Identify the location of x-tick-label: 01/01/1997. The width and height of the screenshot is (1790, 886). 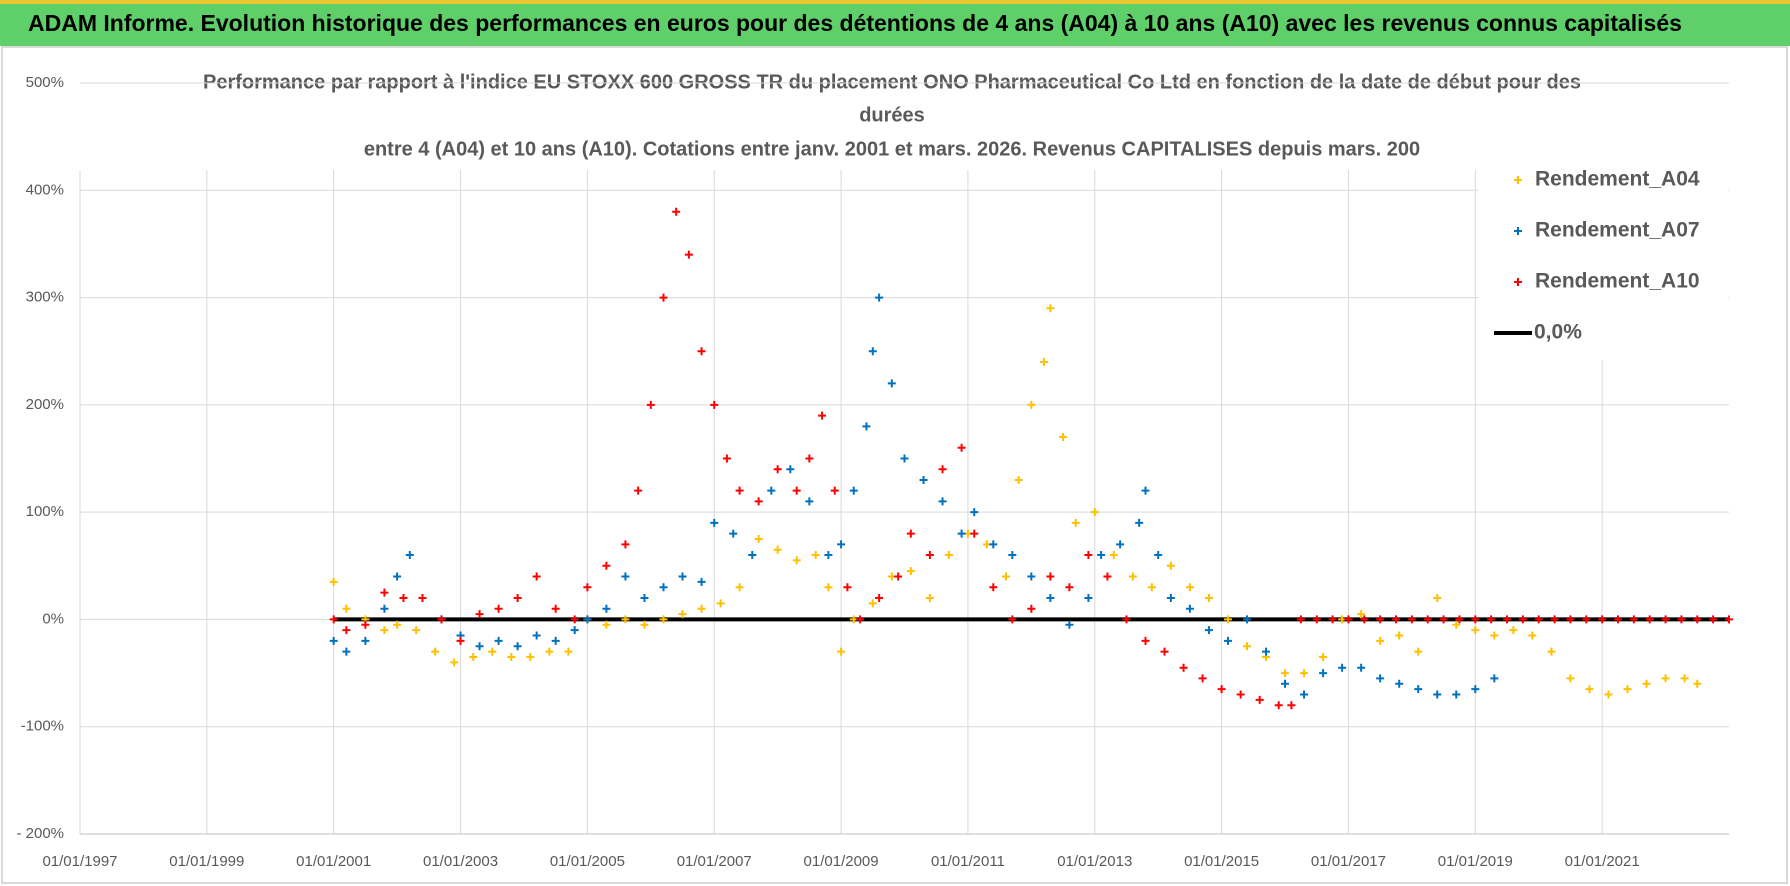
(79, 861).